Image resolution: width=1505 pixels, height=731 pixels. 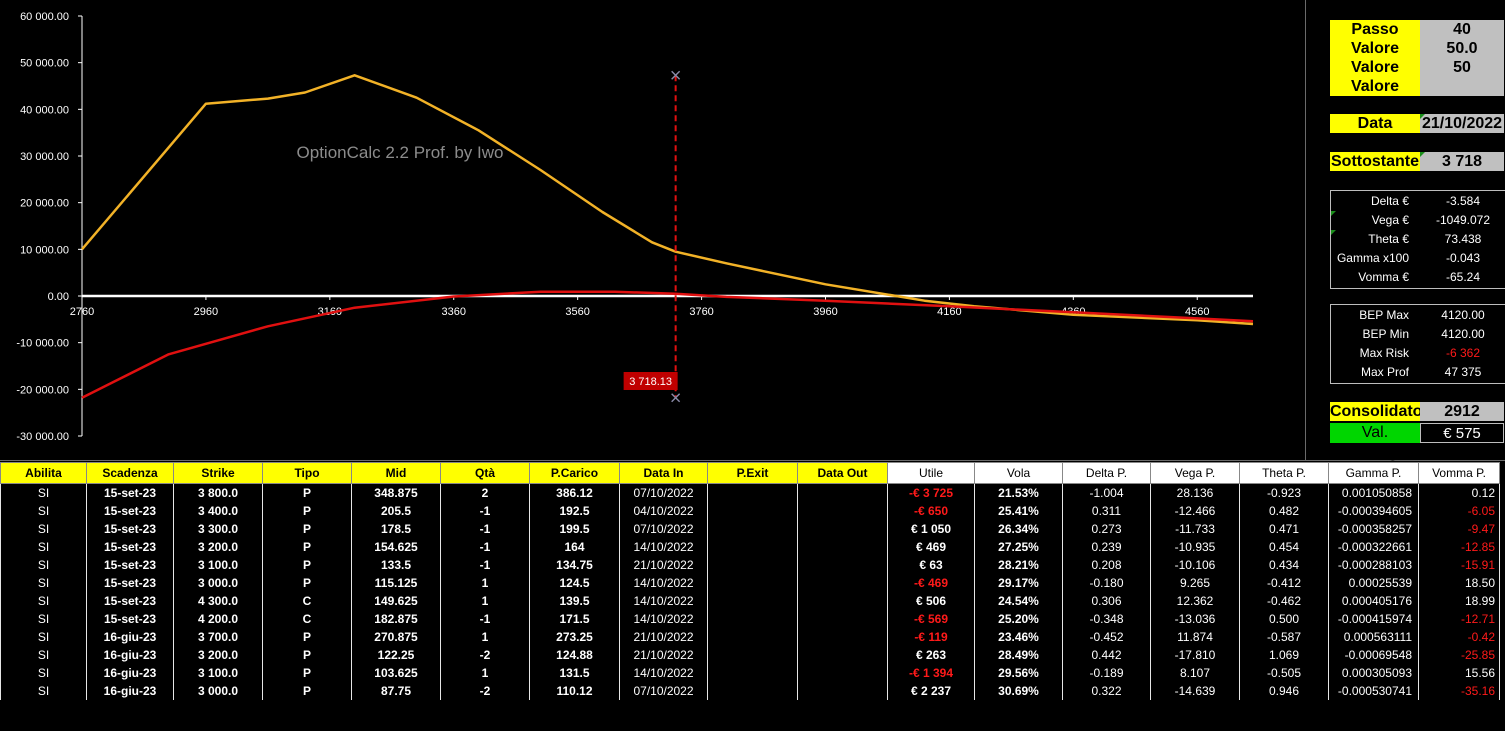 I want to click on table-cell: 164, so click(x=574, y=547).